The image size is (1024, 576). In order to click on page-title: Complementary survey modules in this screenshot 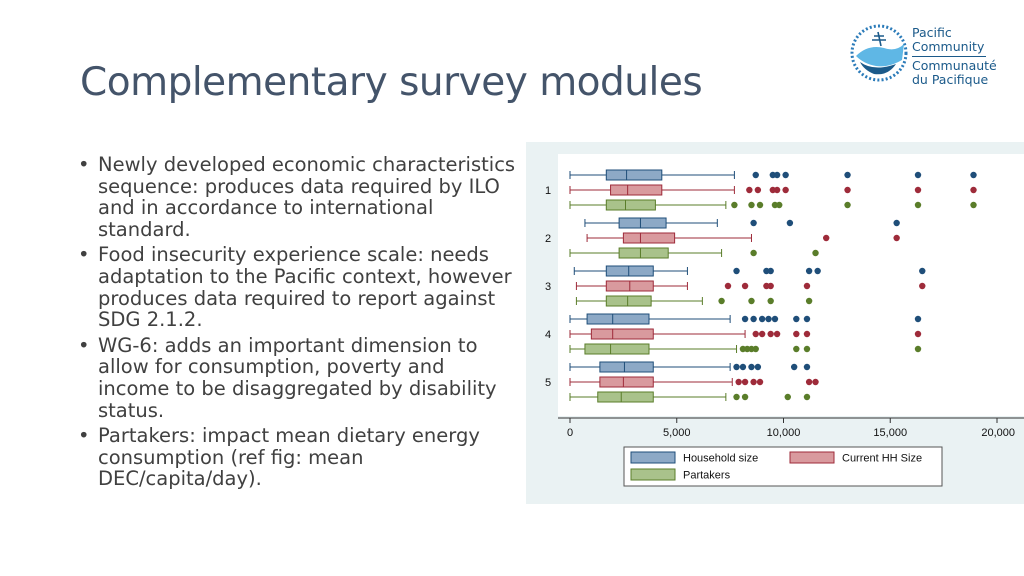, I will do `click(391, 82)`.